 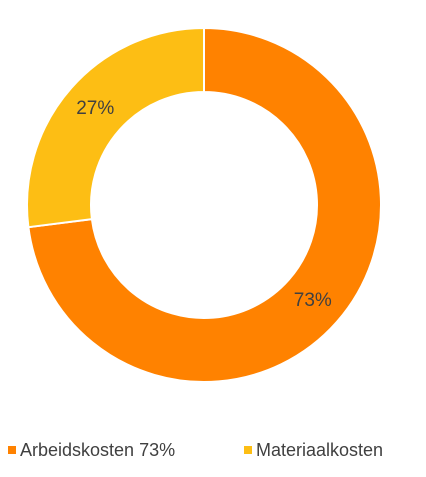 What do you see at coordinates (319, 450) in the screenshot?
I see `legend-label: Materiaalkosten` at bounding box center [319, 450].